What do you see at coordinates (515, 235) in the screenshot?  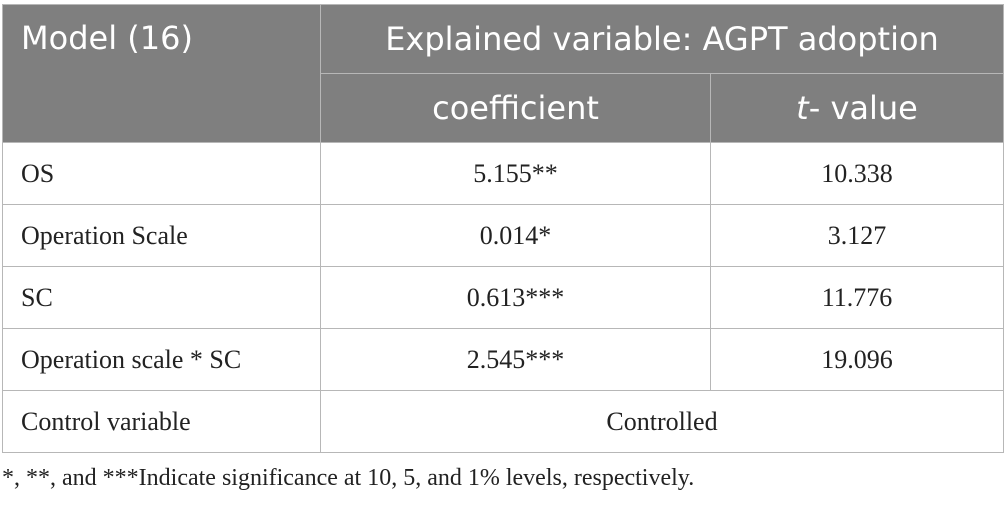 I see `row-coefficient: 0.014*` at bounding box center [515, 235].